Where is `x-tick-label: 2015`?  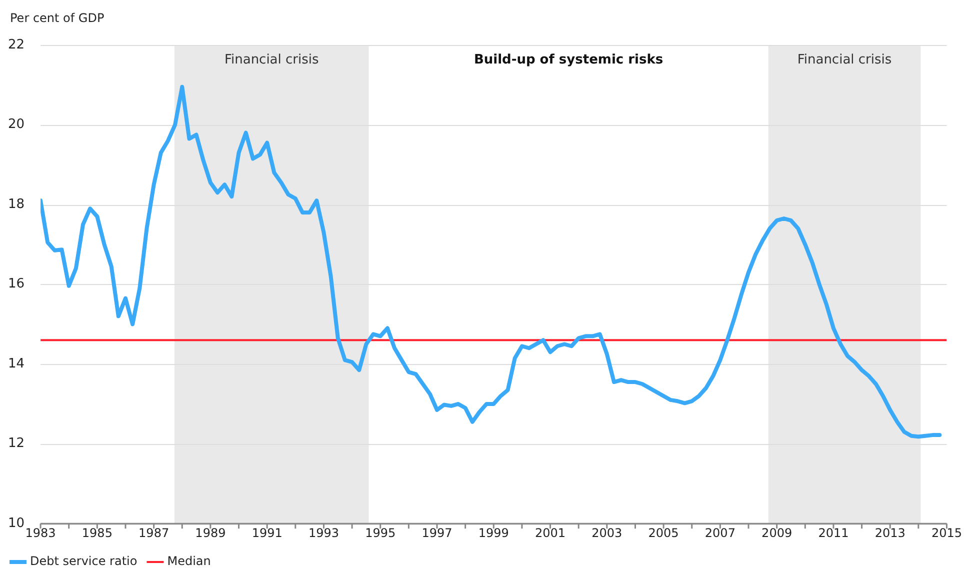 x-tick-label: 2015 is located at coordinates (946, 533).